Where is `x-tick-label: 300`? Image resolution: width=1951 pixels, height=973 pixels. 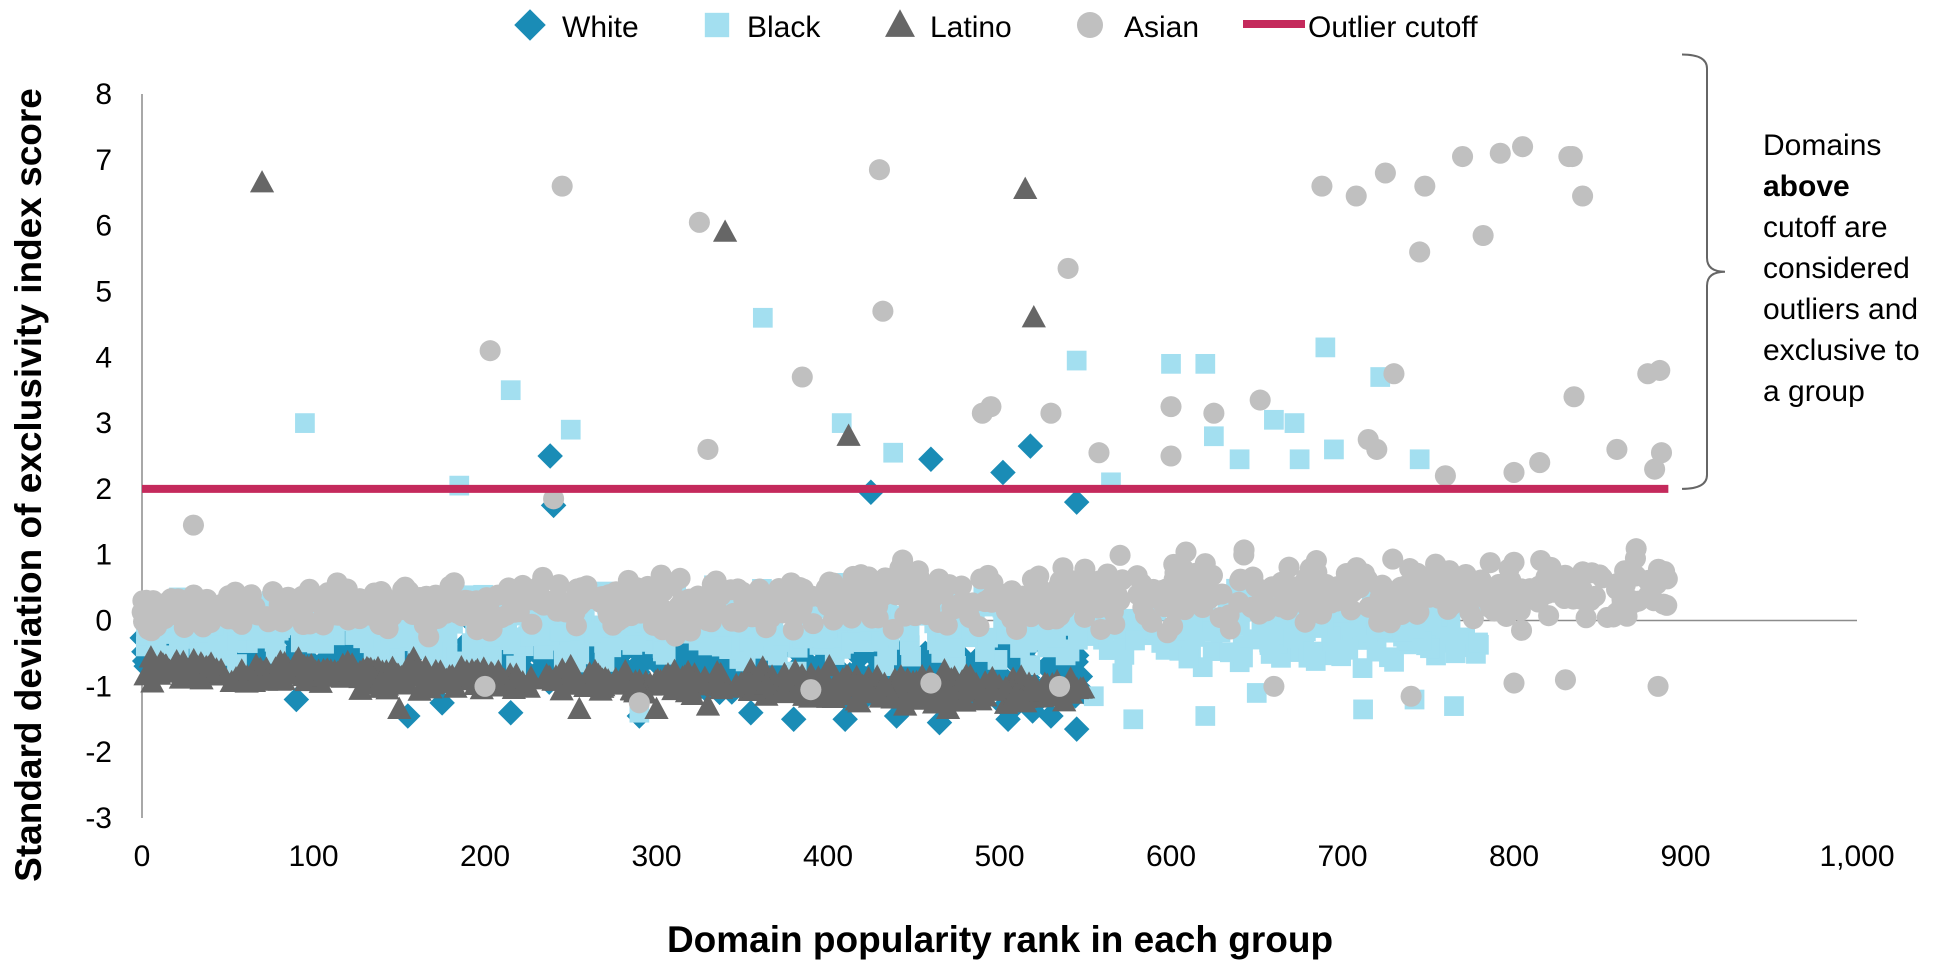 x-tick-label: 300 is located at coordinates (656, 856).